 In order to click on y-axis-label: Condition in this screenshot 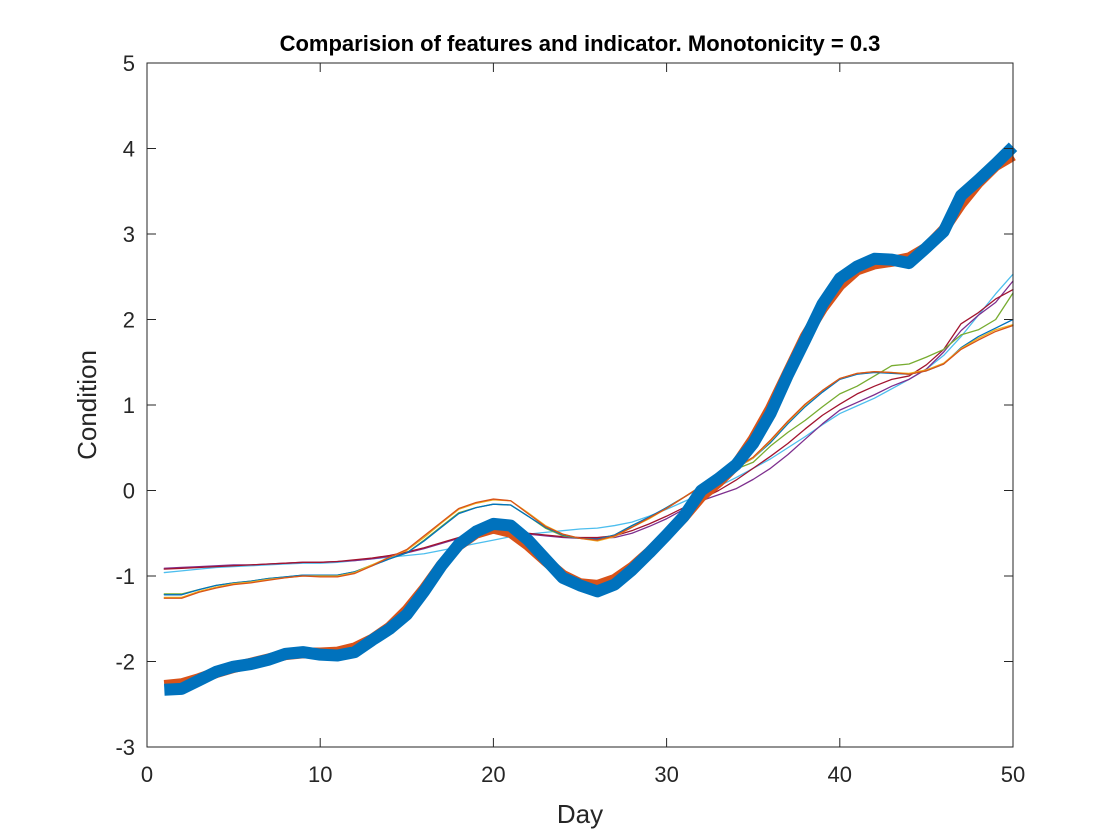, I will do `click(87, 405)`.